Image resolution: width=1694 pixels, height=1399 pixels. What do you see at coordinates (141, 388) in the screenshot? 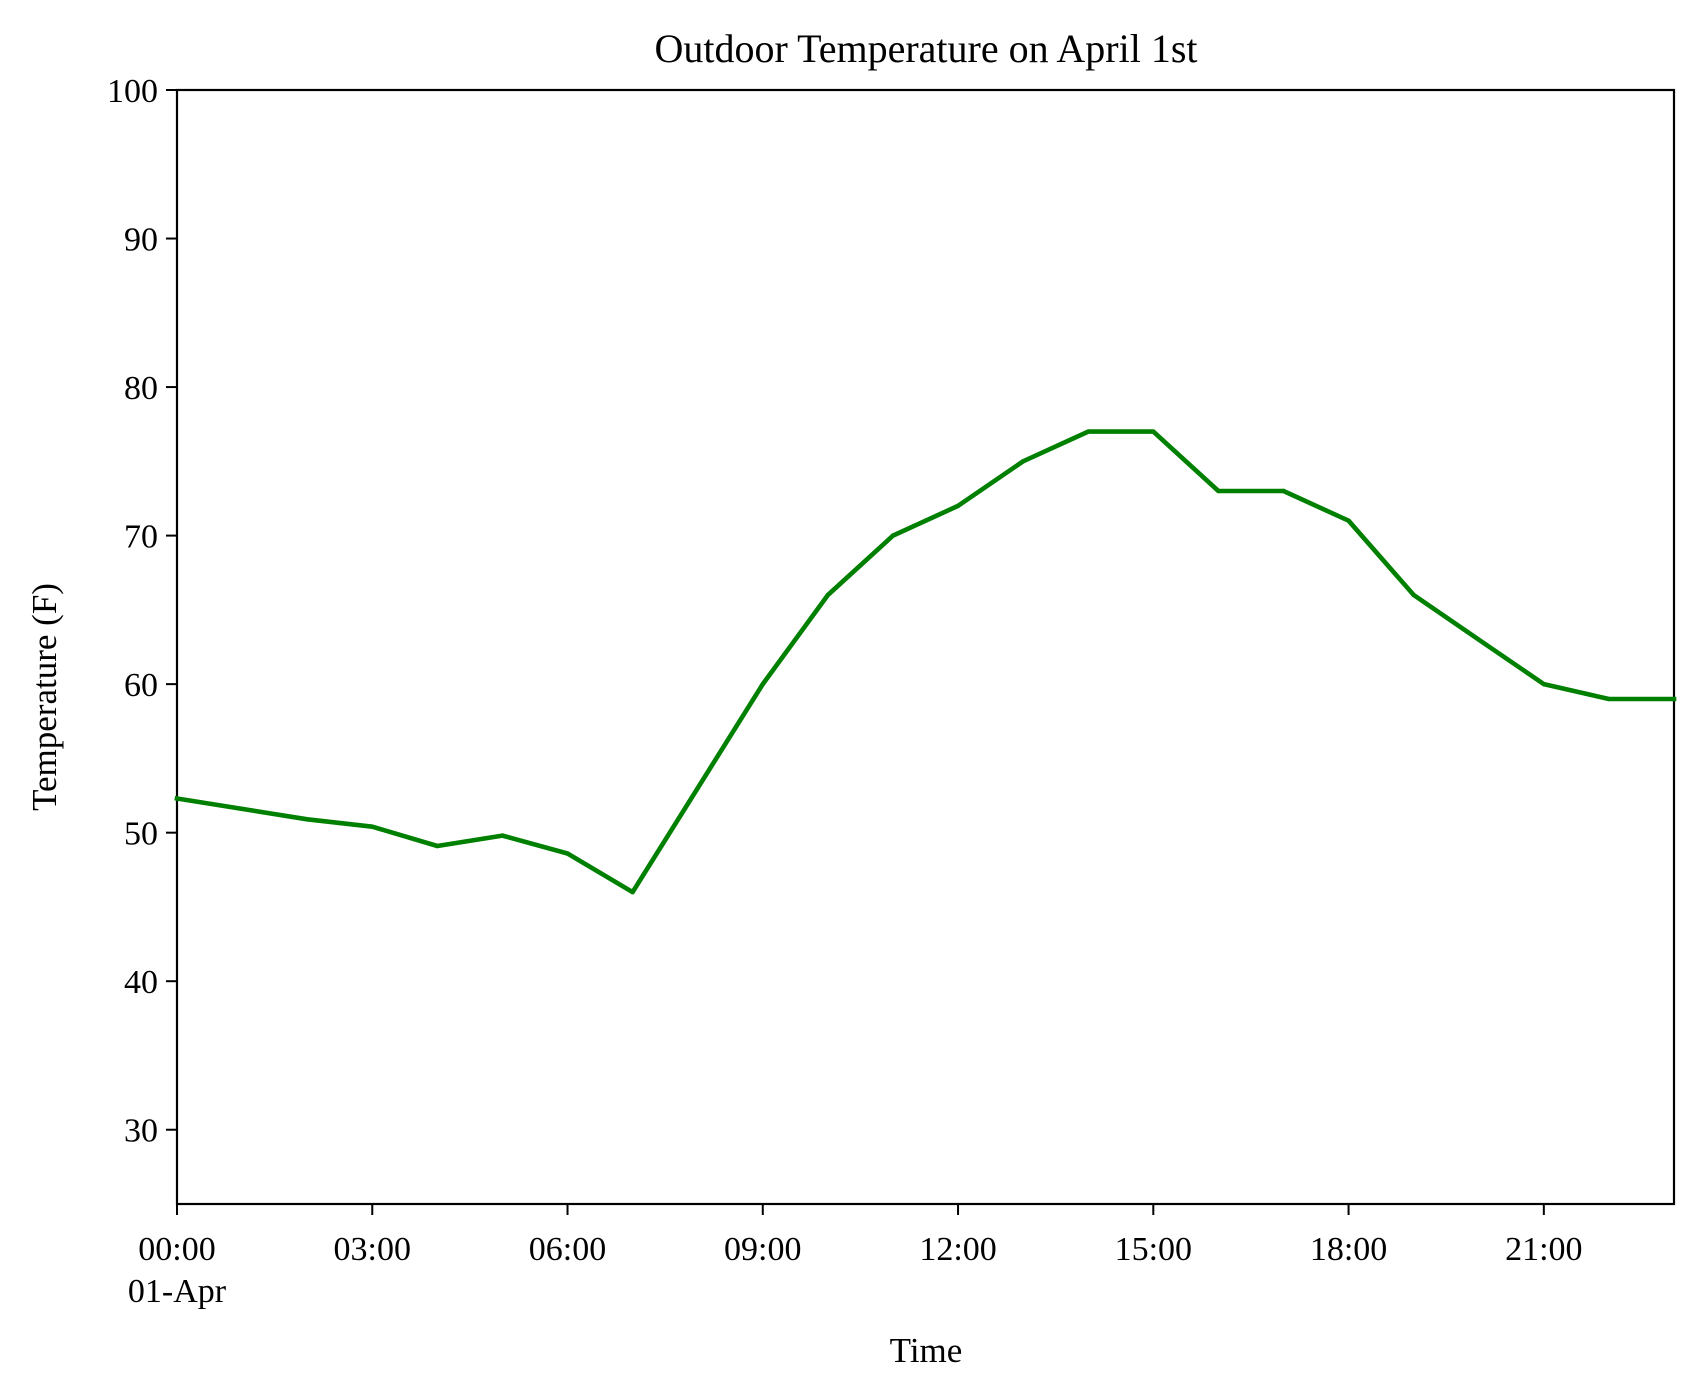
I see `y-tick-label: 80` at bounding box center [141, 388].